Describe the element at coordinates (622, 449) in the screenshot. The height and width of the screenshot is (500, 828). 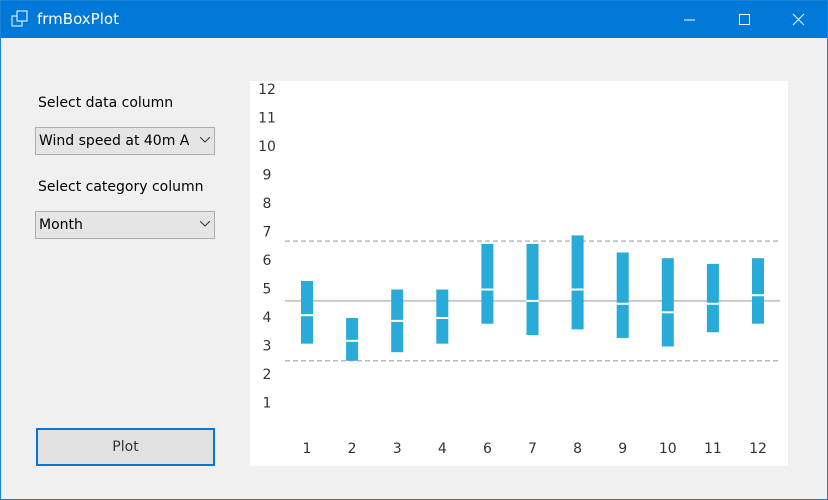
I see `x-tick-label: 9` at that location.